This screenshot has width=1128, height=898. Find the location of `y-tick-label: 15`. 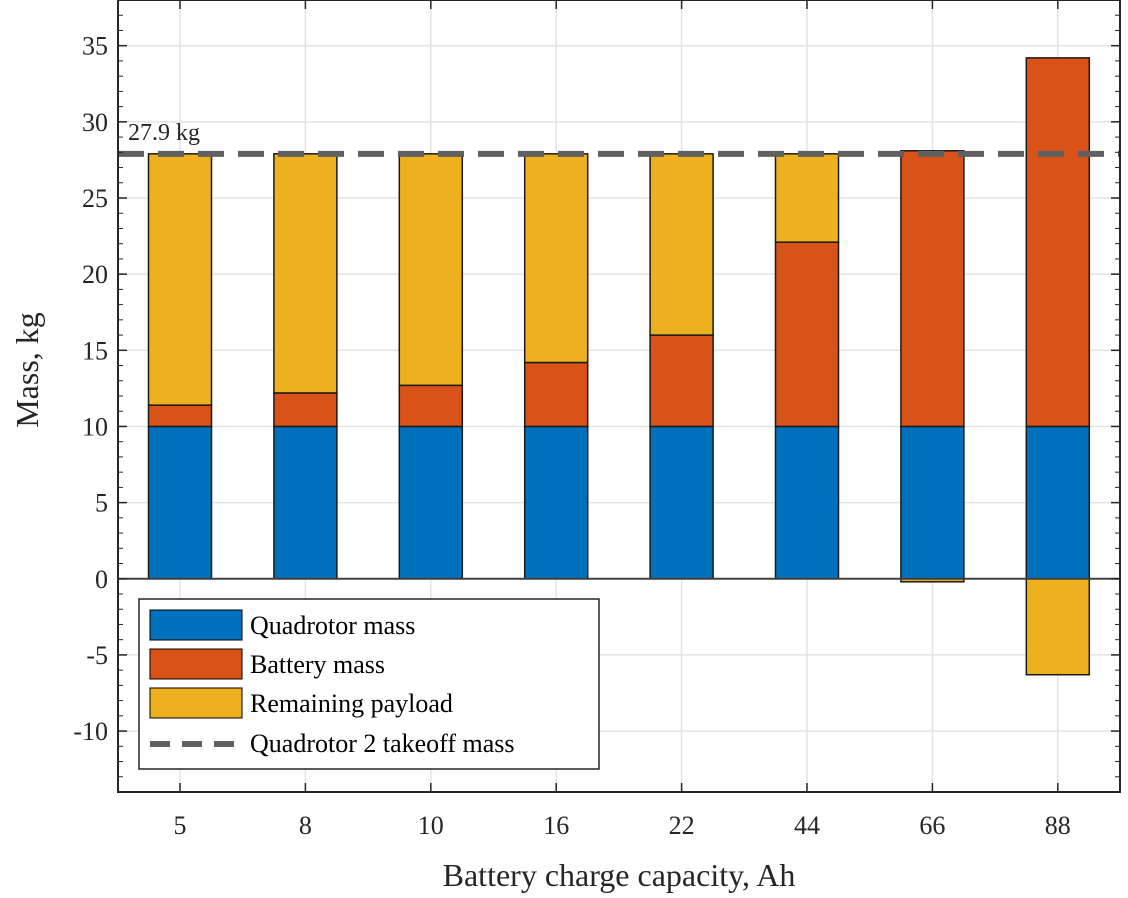

y-tick-label: 15 is located at coordinates (95, 350).